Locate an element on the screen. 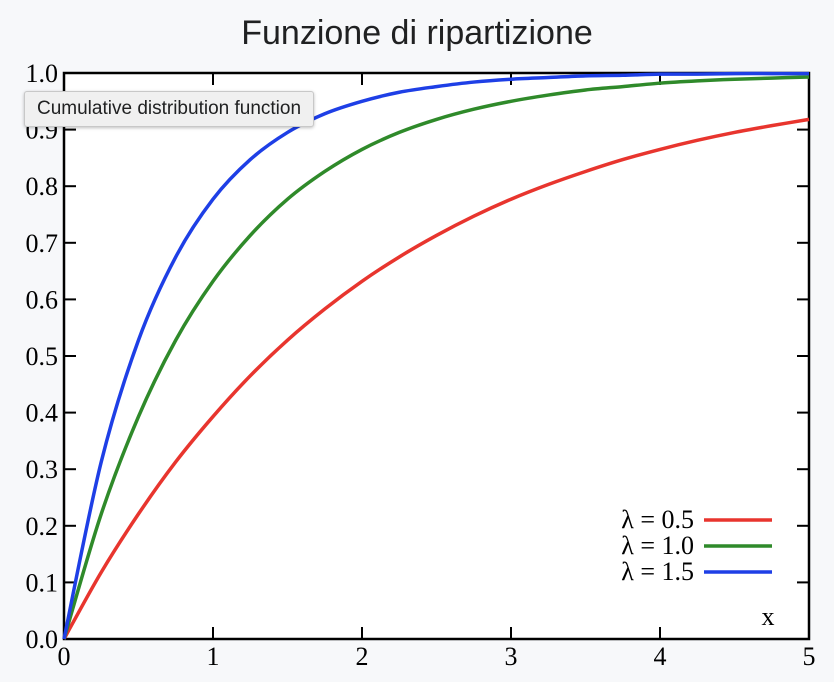 The width and height of the screenshot is (834, 682). y-tick-label: 0.0 is located at coordinates (42, 639).